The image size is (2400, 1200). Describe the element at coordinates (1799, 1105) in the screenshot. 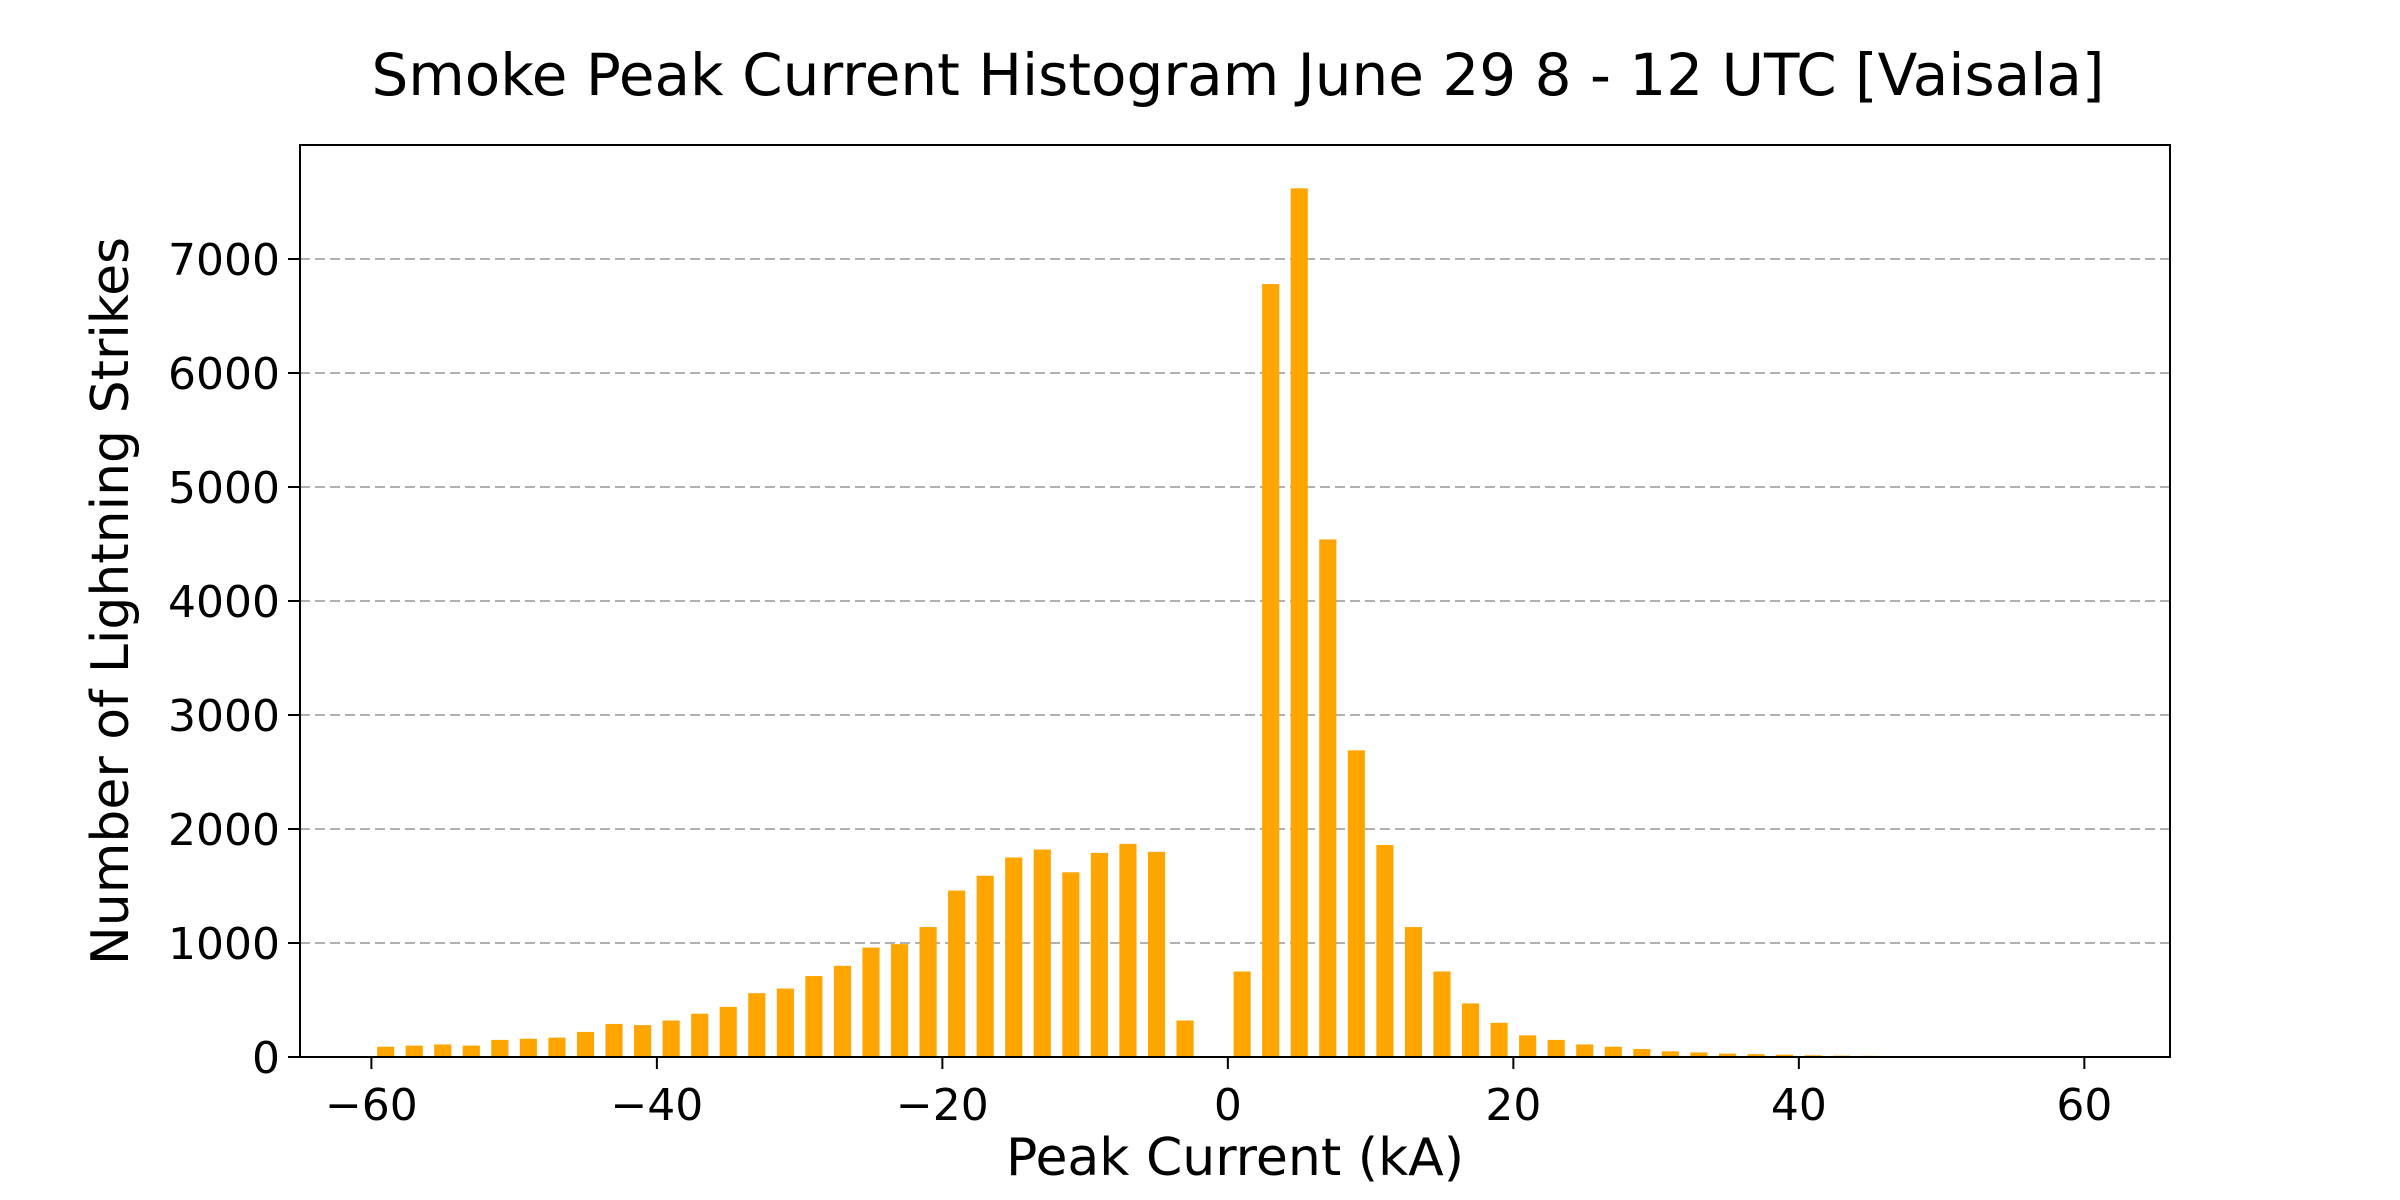

I see `x-tick-label: 40` at that location.